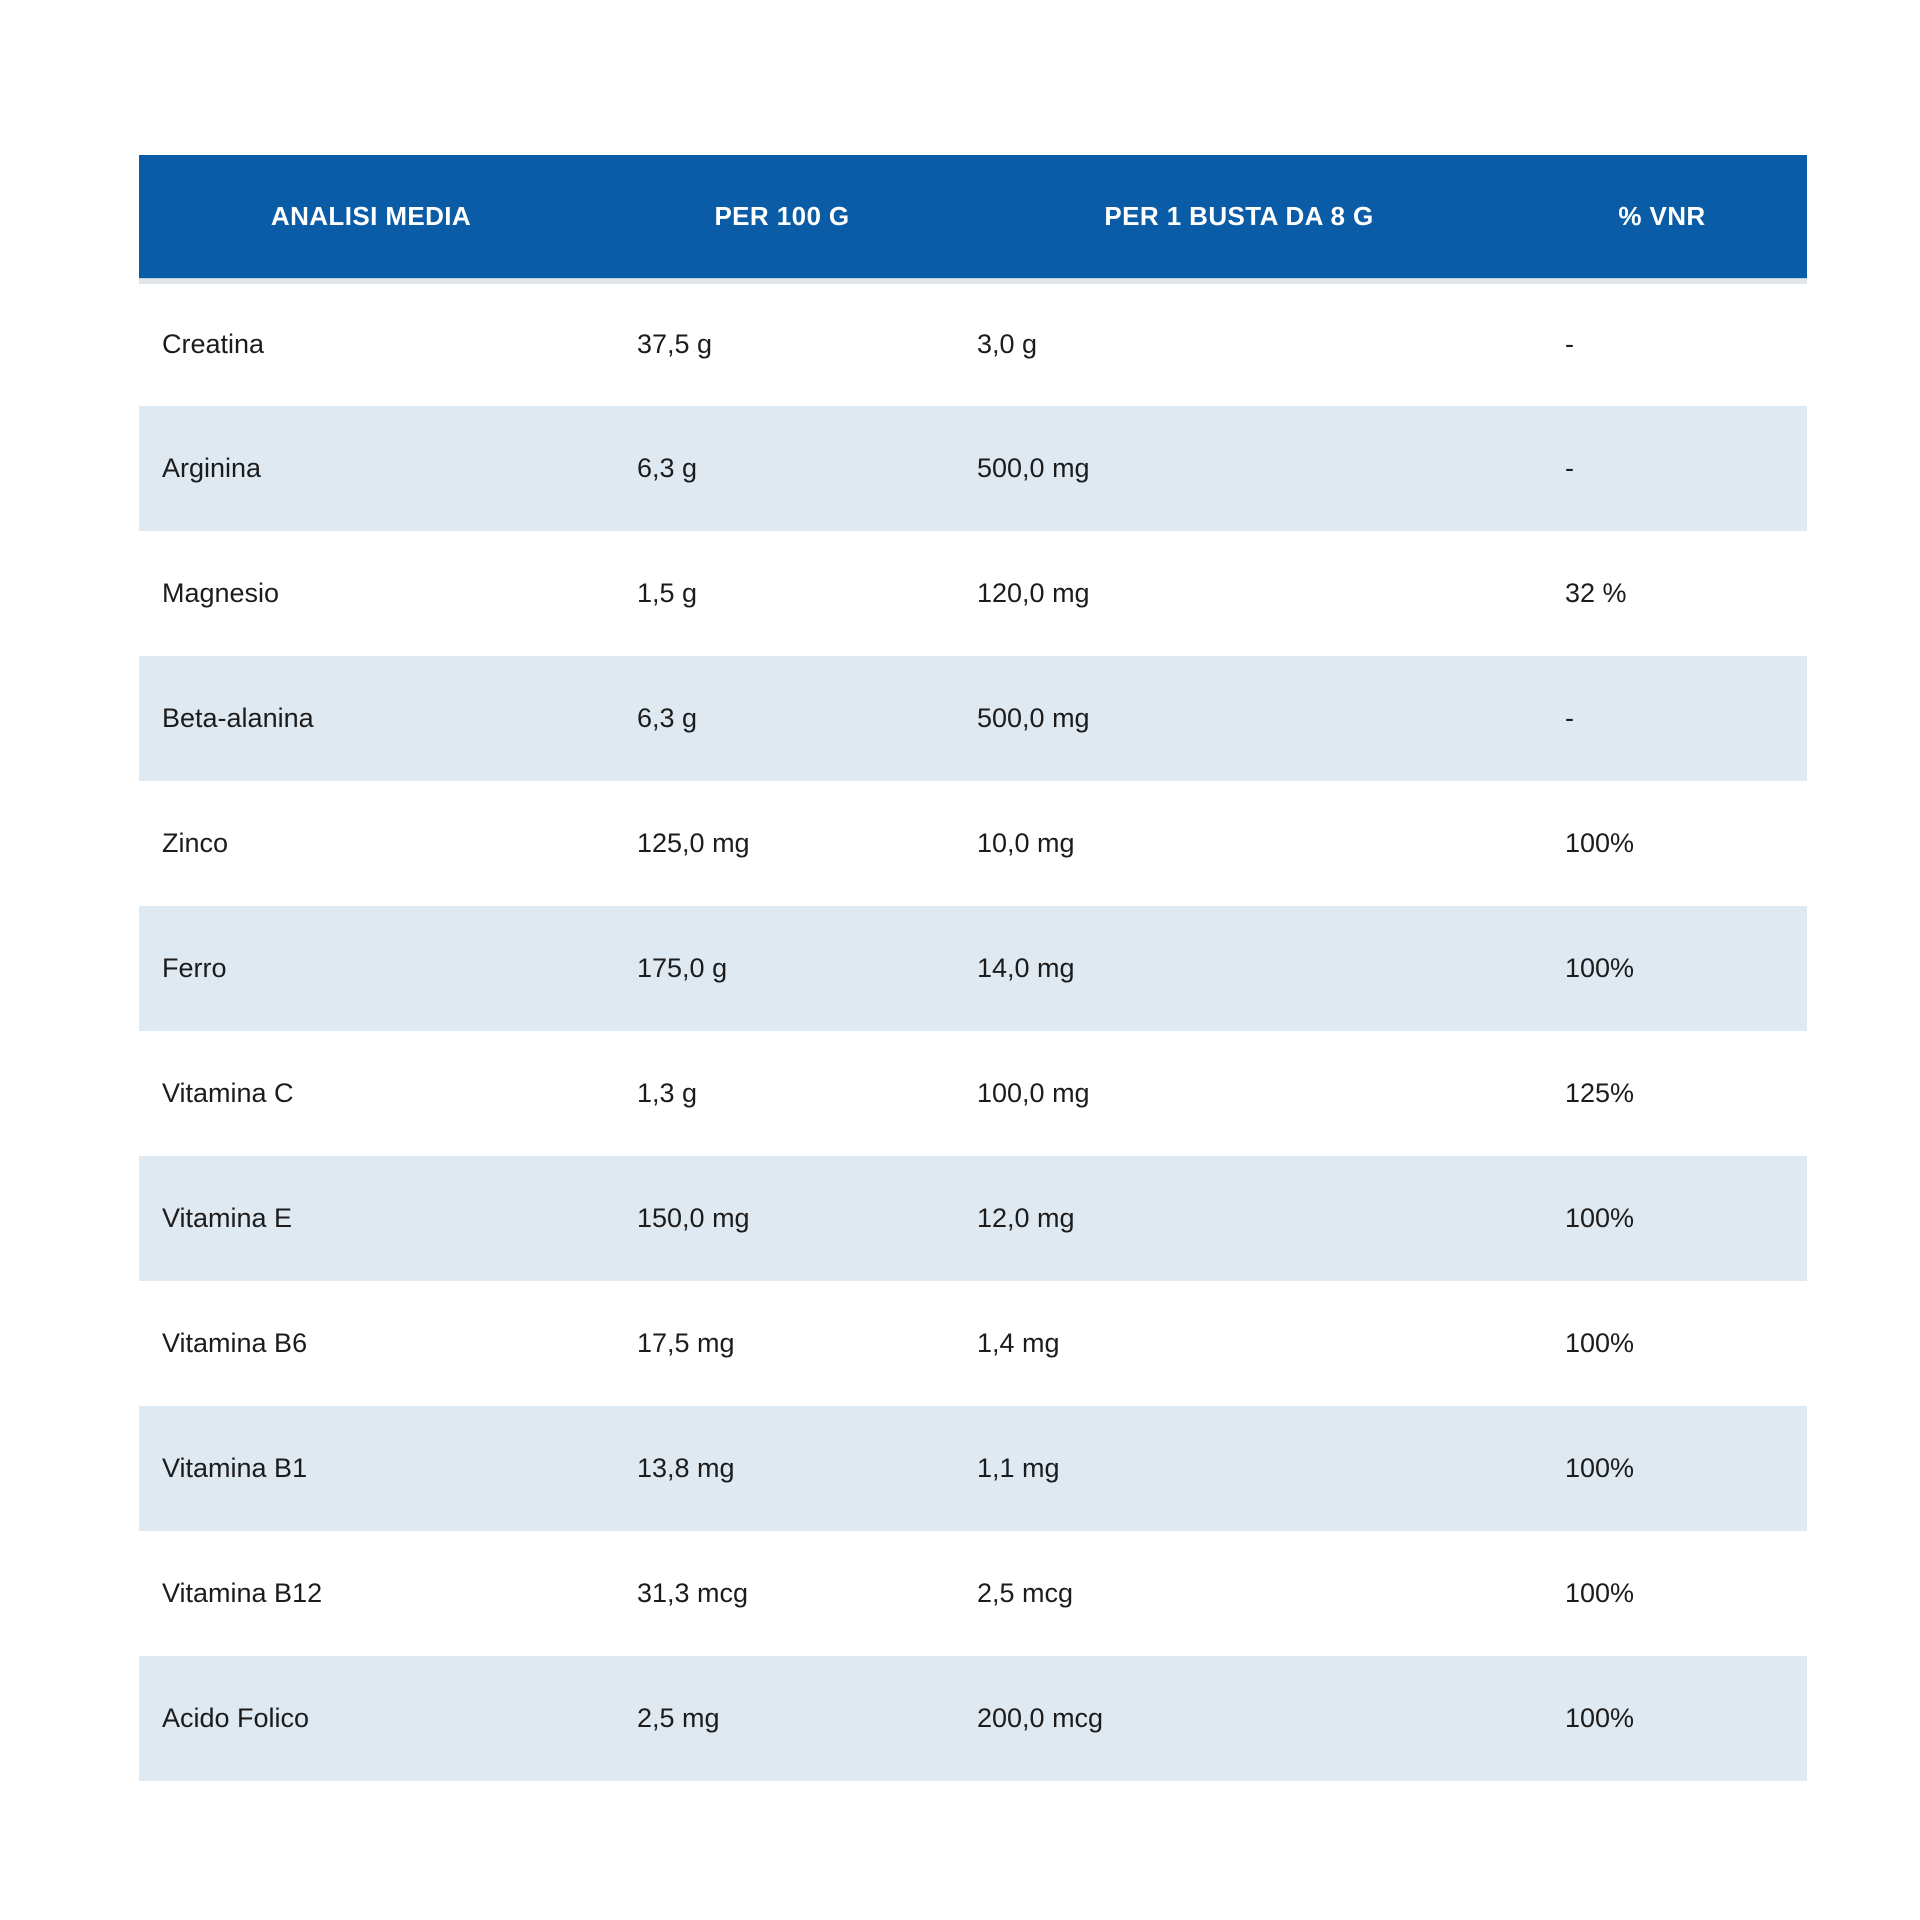 The width and height of the screenshot is (1920, 1920). Describe the element at coordinates (1239, 1468) in the screenshot. I see `per-busta-cell: 1,1 mg` at that location.